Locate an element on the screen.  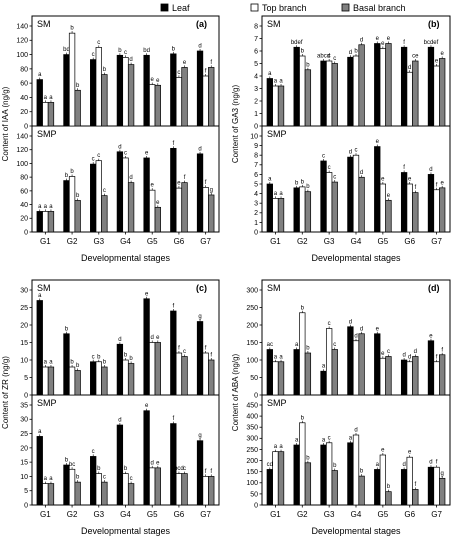
subplot-title: SMP is located at coordinates (277, 403).